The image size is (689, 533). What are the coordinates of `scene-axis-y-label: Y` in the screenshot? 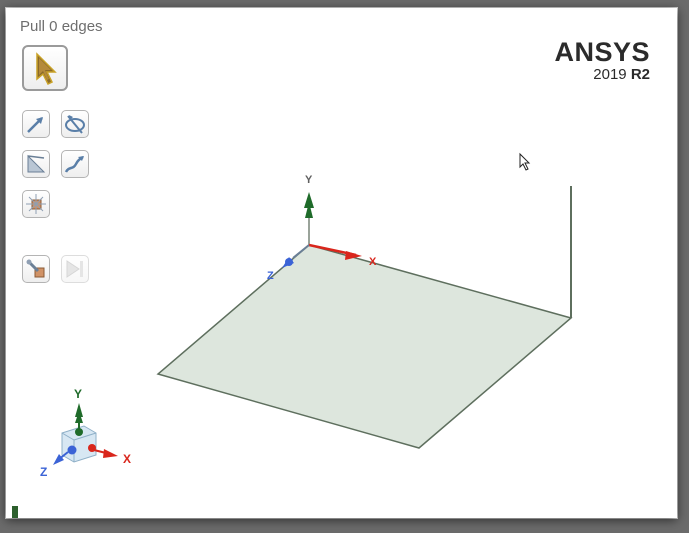 It's located at (309, 180).